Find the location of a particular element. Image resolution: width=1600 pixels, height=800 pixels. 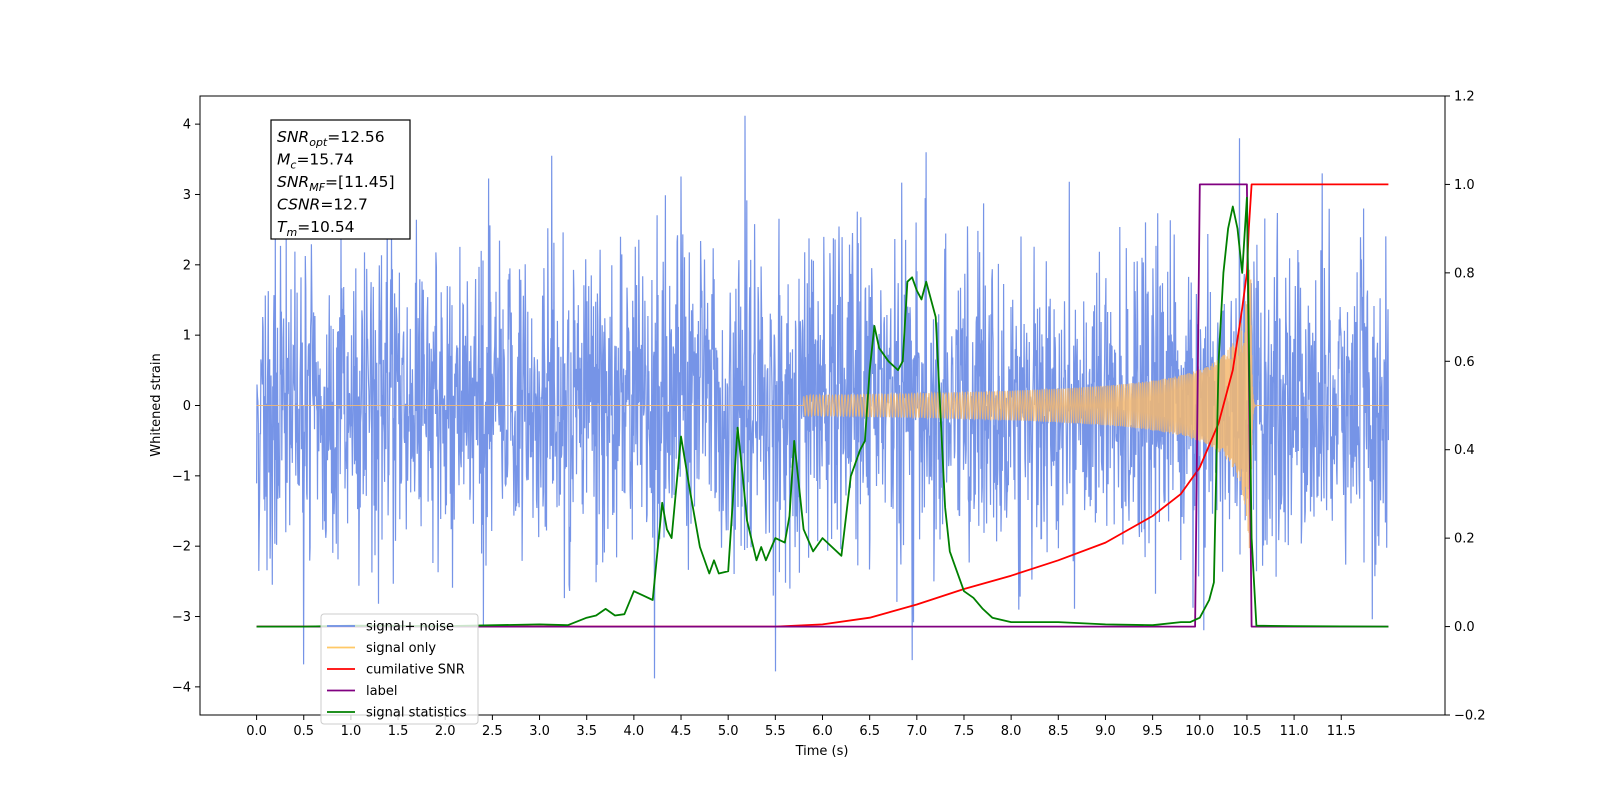

y-axis-right: 1.2 1.0 0.8 0.6 0.4 0.2 0.0 −0.2 is located at coordinates (1465, 407).